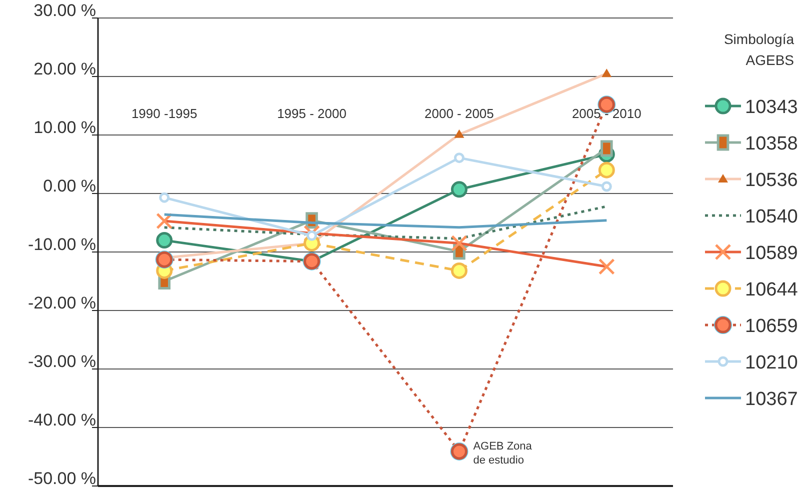  What do you see at coordinates (771, 180) in the screenshot?
I see `legend-label: 10536` at bounding box center [771, 180].